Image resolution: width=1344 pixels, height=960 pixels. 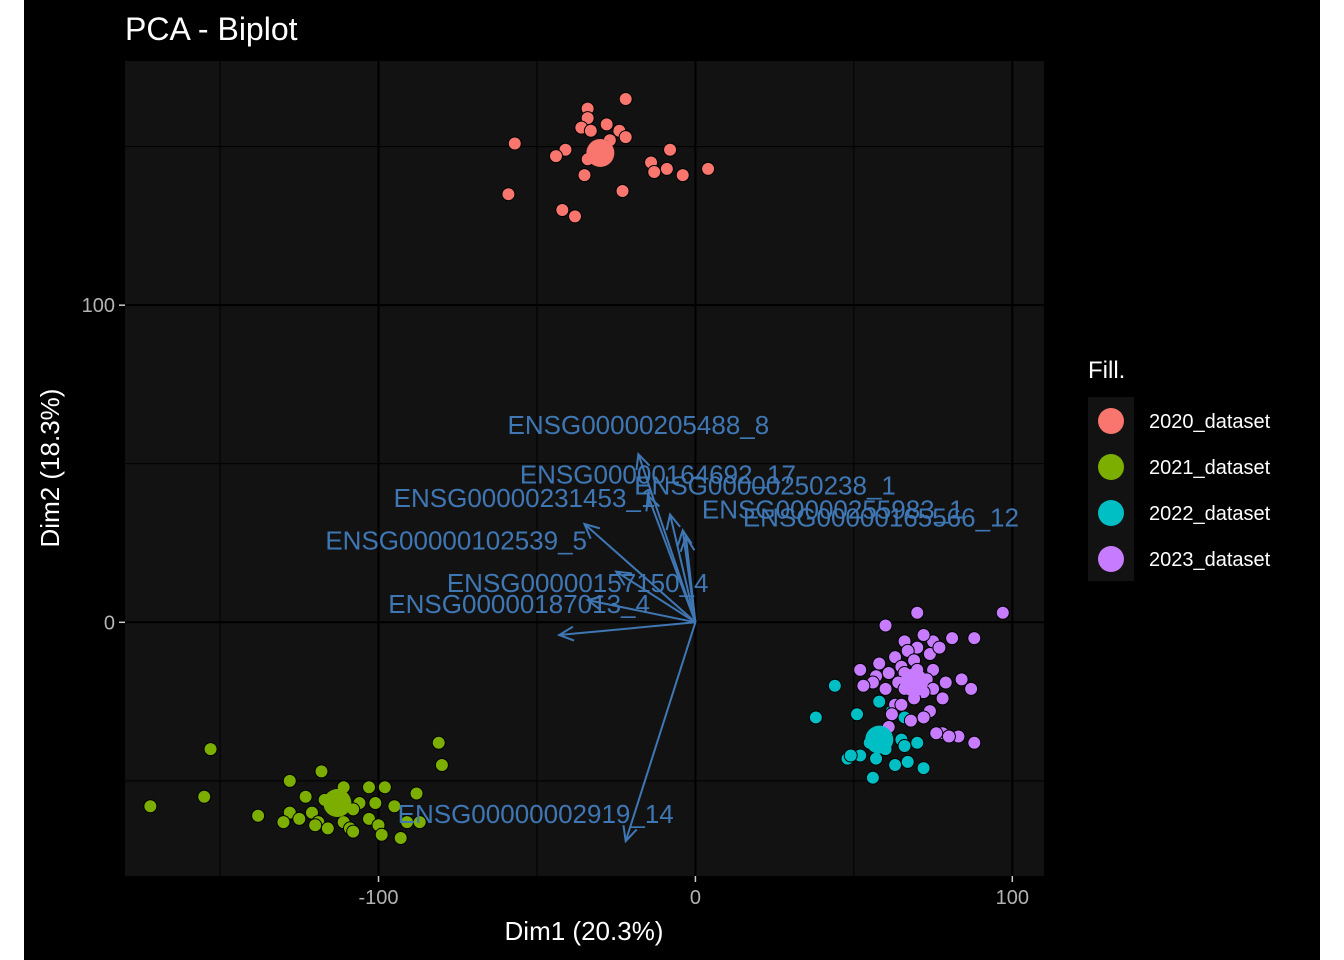 What do you see at coordinates (695, 898) in the screenshot?
I see `x-tick-label: 0` at bounding box center [695, 898].